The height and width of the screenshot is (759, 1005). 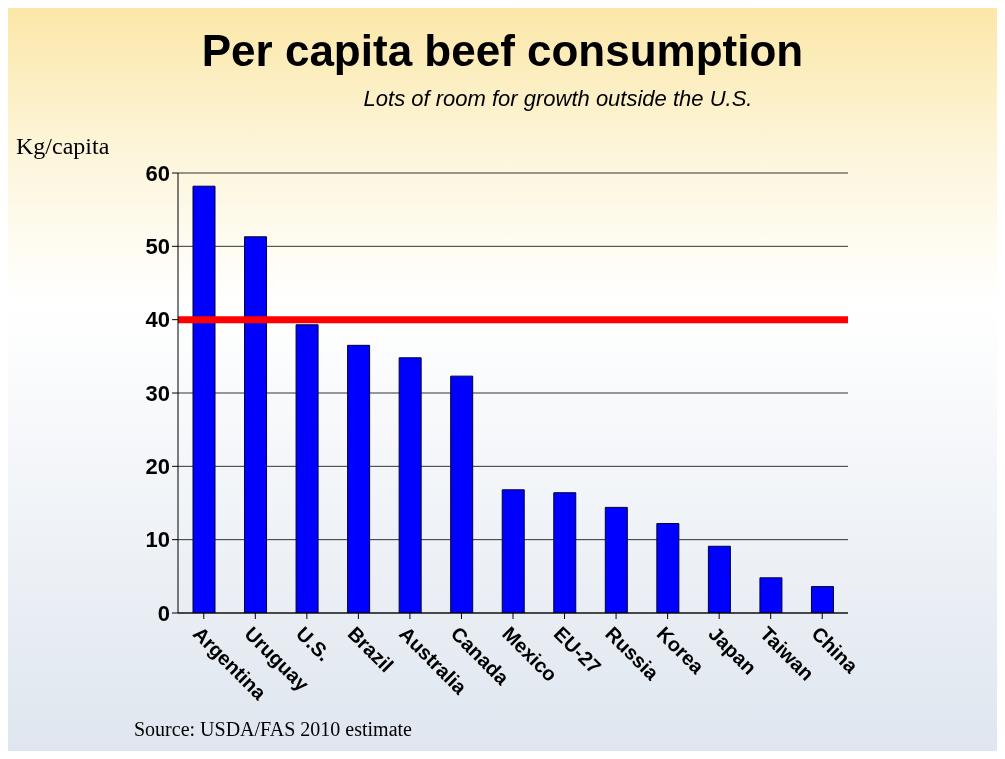 What do you see at coordinates (157, 320) in the screenshot?
I see `y-tick-label: 40` at bounding box center [157, 320].